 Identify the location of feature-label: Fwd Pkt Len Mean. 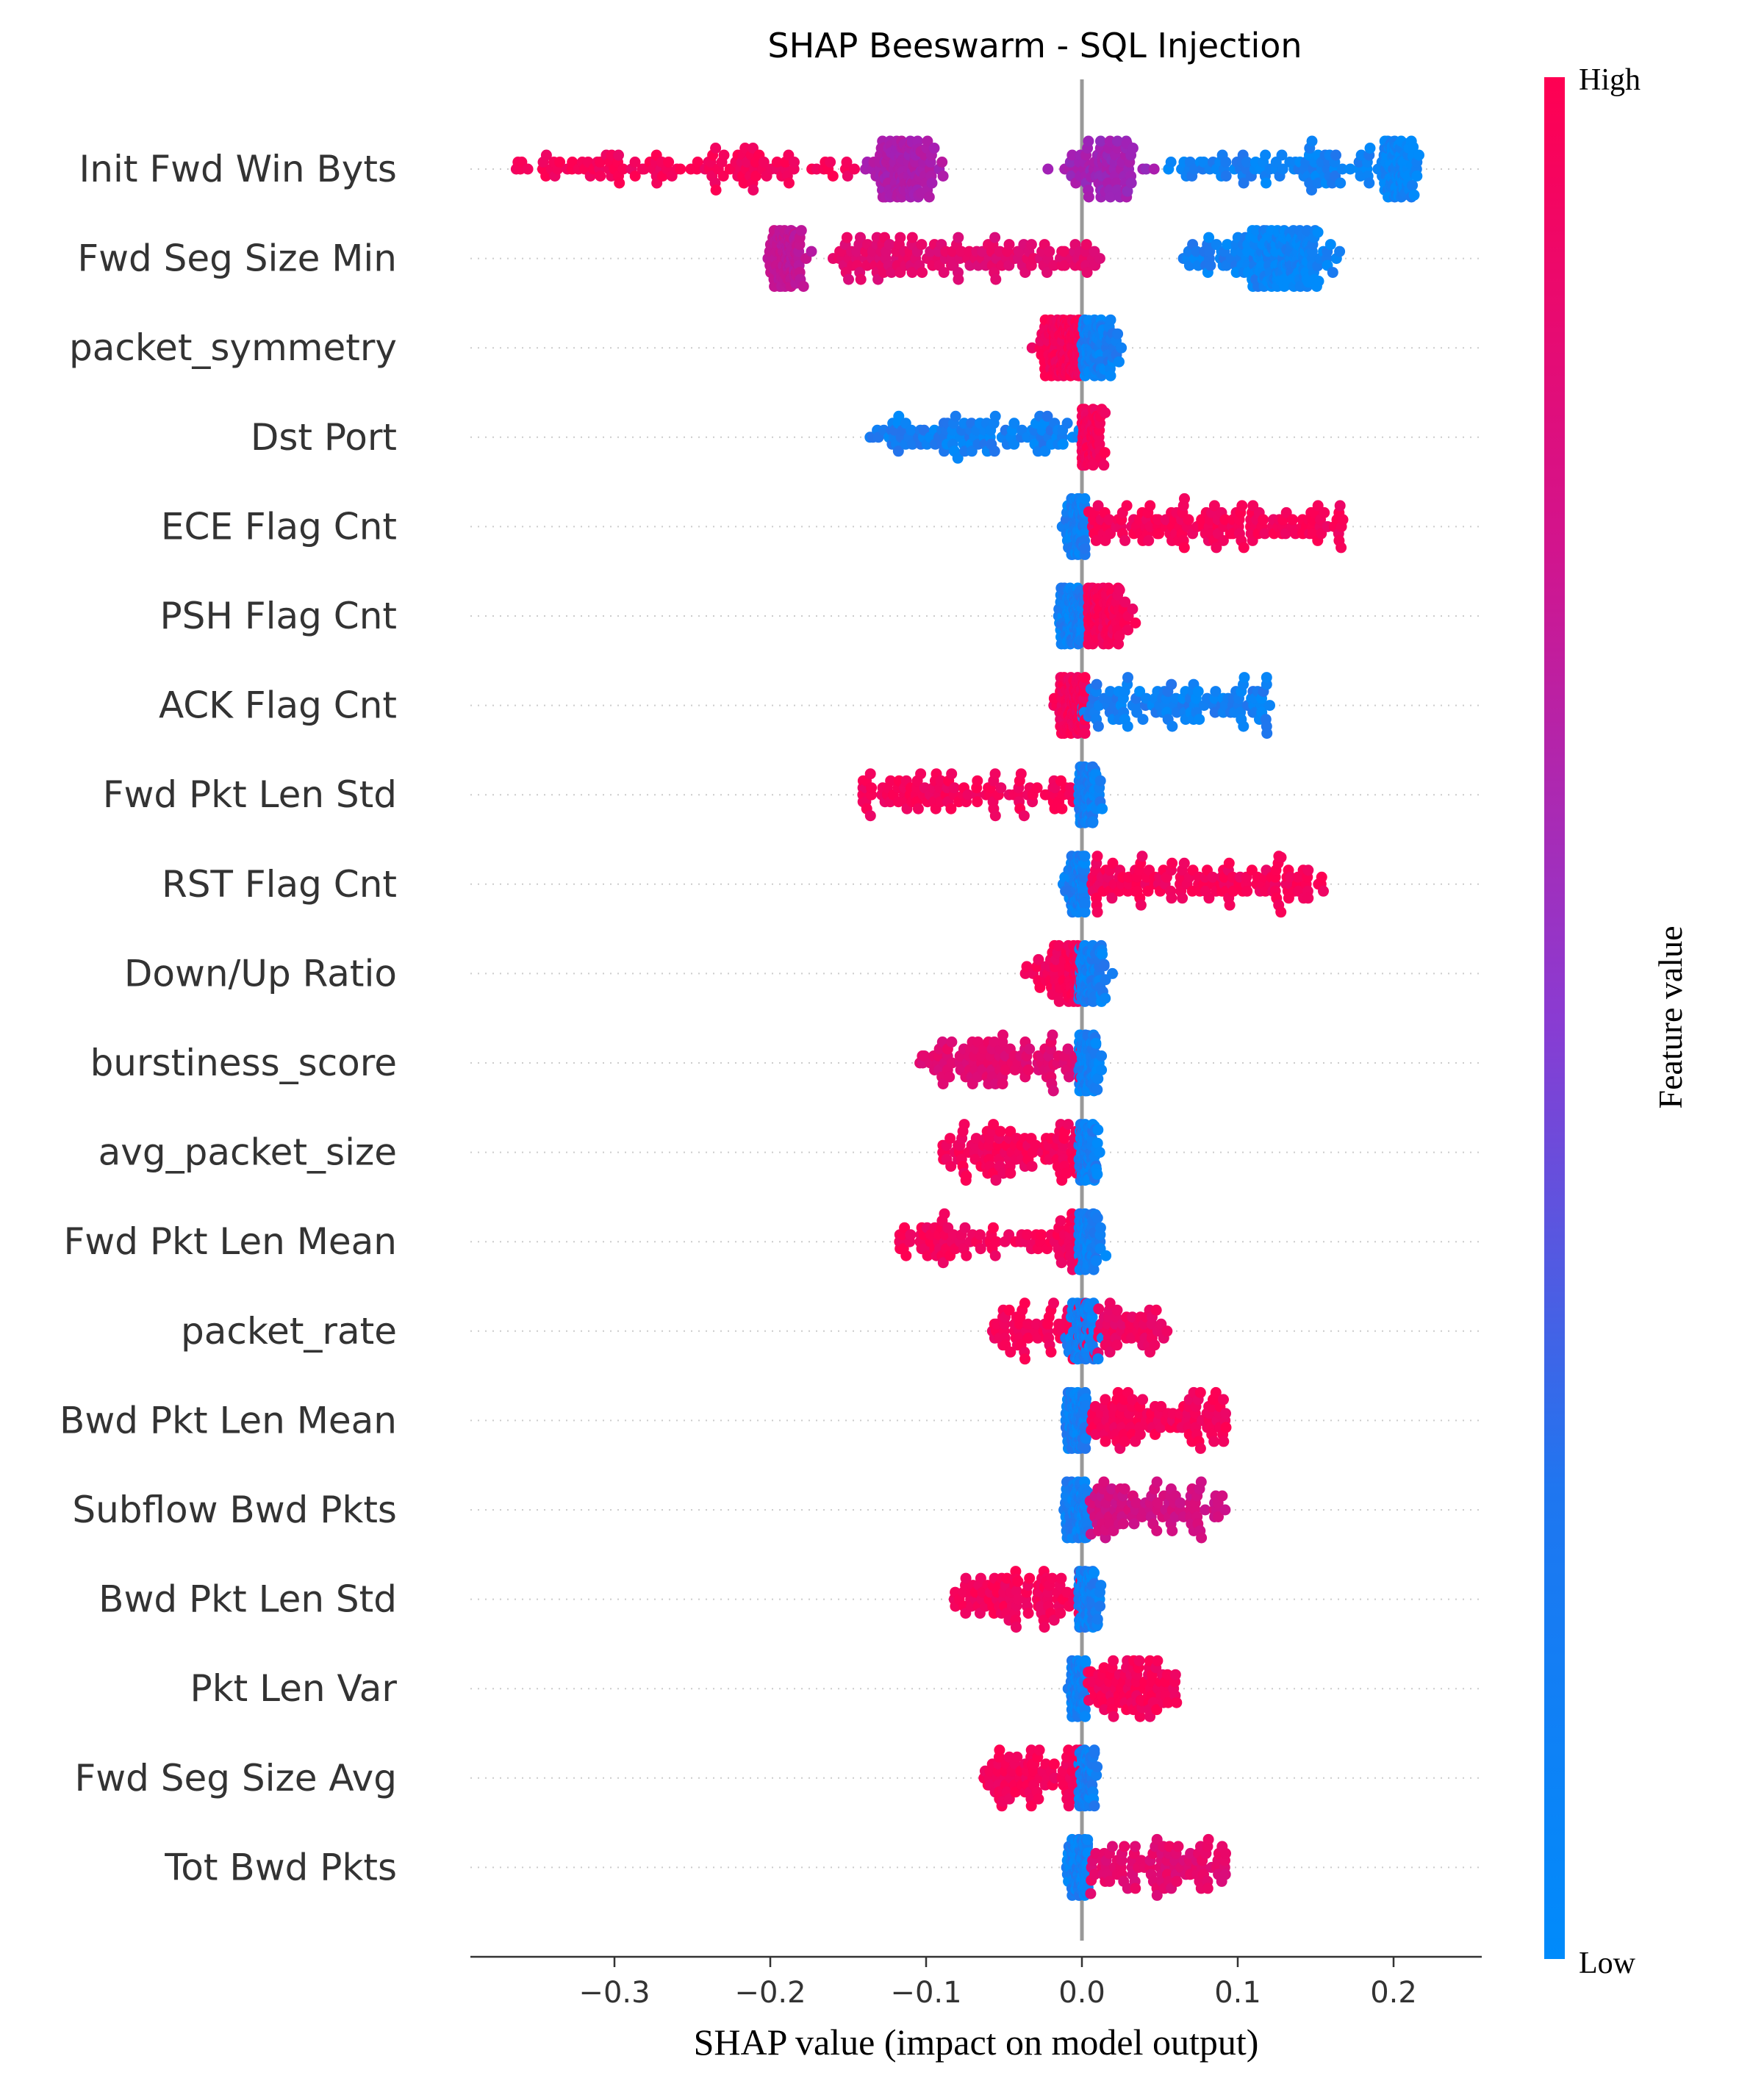
(230, 1241).